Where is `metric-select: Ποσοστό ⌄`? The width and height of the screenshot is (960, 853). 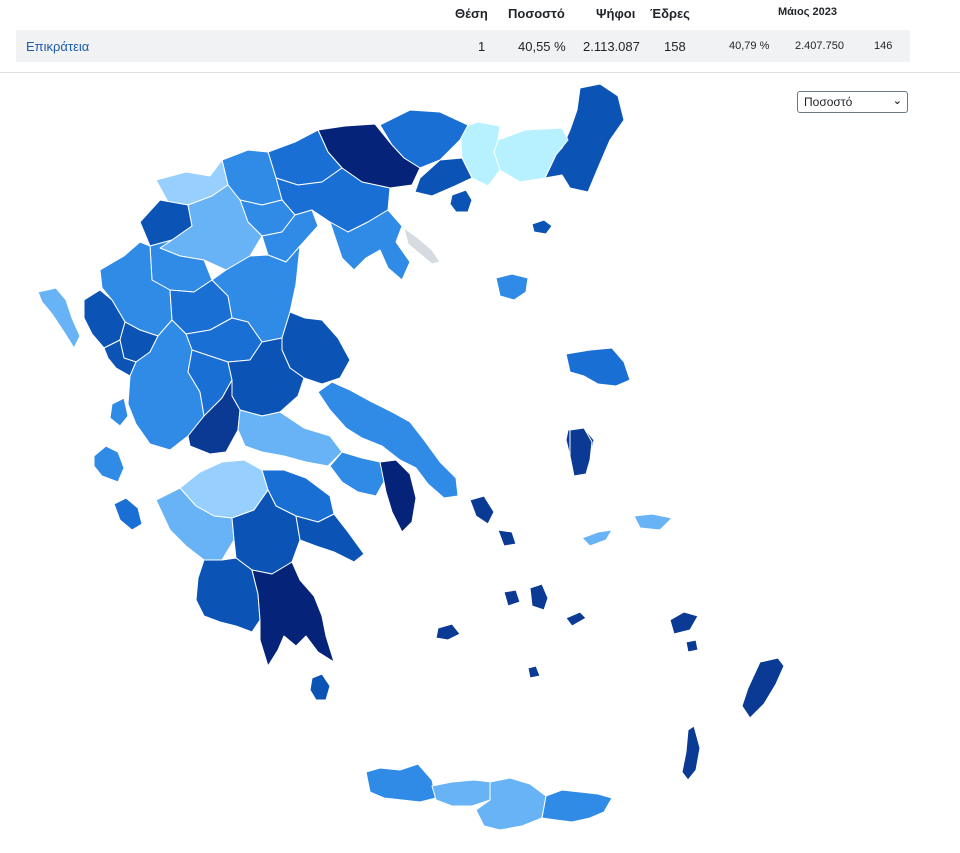
metric-select: Ποσοστό ⌄ is located at coordinates (852, 102).